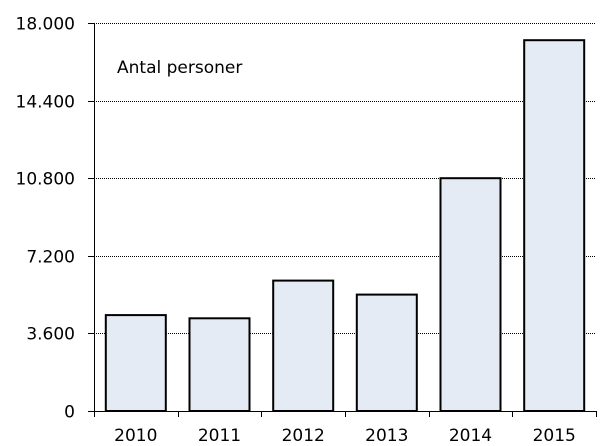 The width and height of the screenshot is (606, 446). What do you see at coordinates (45, 219) in the screenshot?
I see `y-tick-labels: 0 3.600 7.200 10.800 14.400 18.000` at bounding box center [45, 219].